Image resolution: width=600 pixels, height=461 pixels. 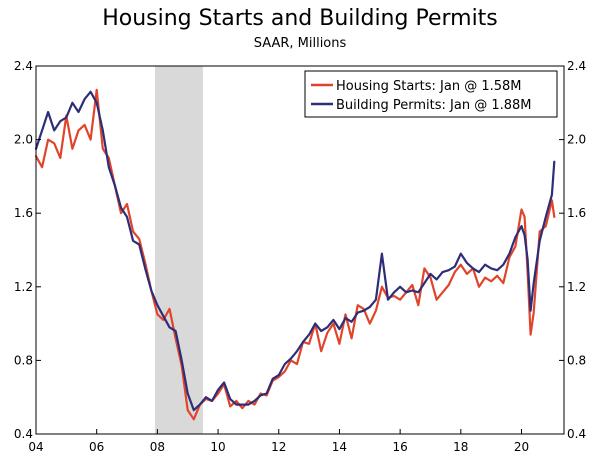 What do you see at coordinates (23, 360) in the screenshot?
I see `y-tick-label-left: 0.8` at bounding box center [23, 360].